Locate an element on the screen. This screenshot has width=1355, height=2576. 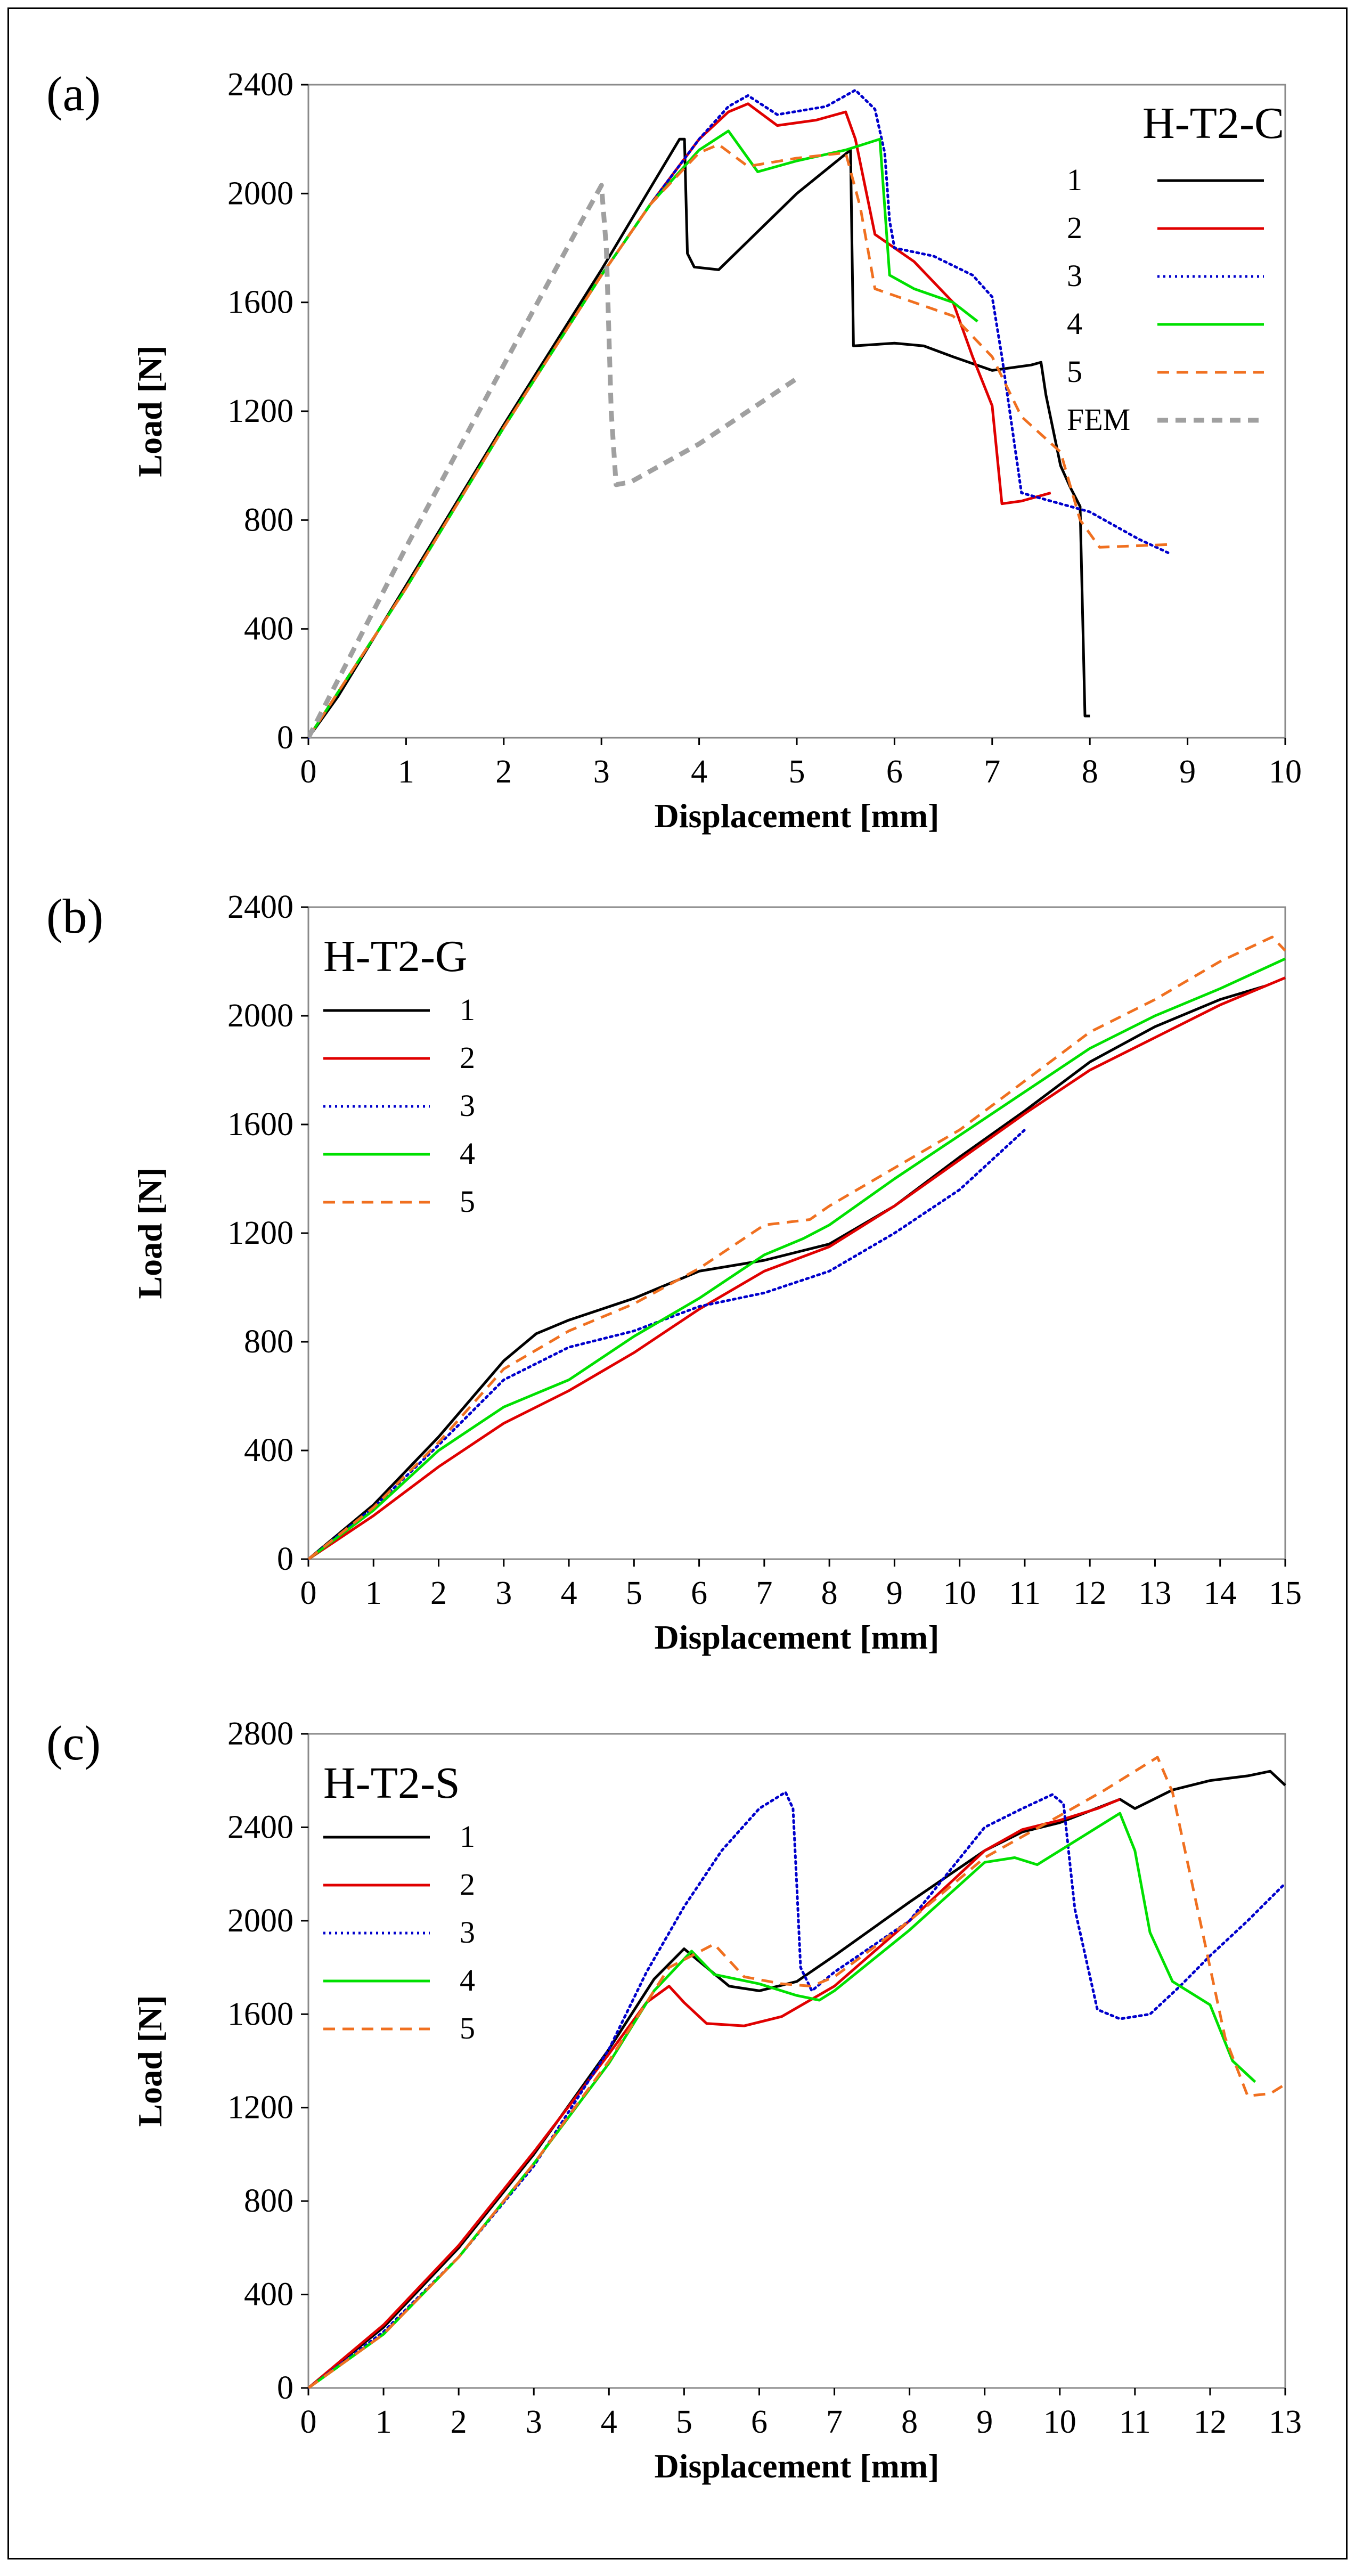
legend: H-T2-S1 2 3 4 5 is located at coordinates (399, 1902).